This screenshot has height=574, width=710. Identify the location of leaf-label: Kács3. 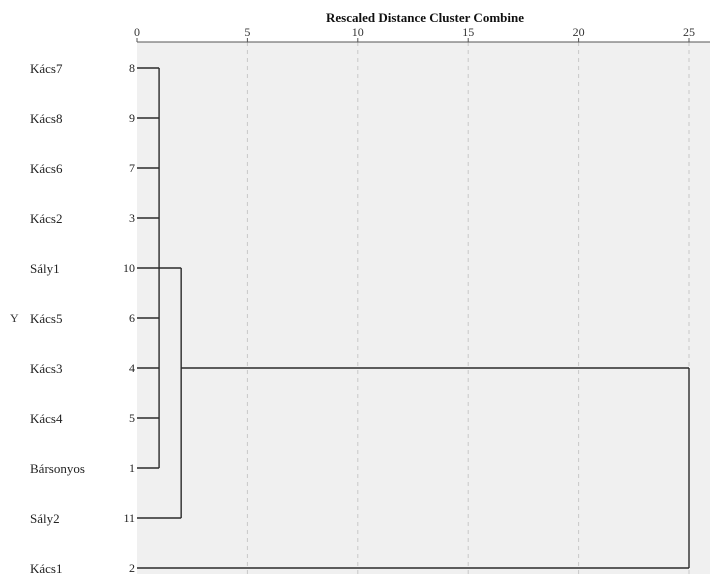
(46, 368).